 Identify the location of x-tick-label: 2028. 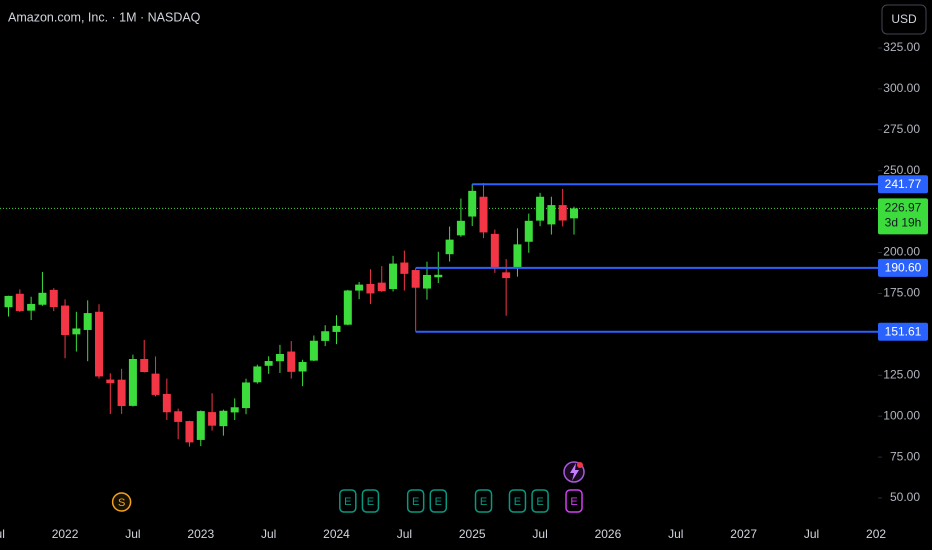
(879, 534).